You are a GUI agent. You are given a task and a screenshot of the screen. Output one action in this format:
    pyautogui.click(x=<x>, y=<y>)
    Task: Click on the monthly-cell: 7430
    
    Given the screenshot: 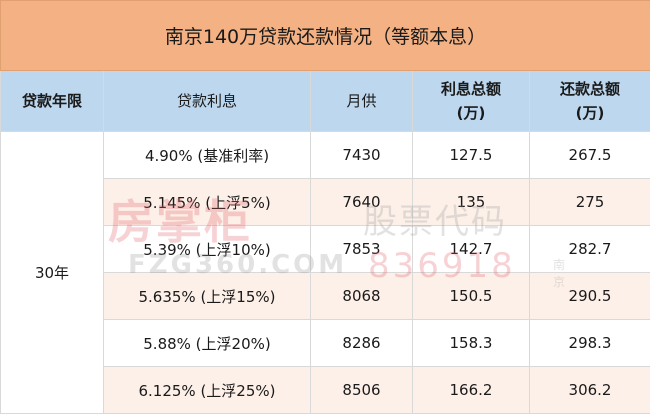 What is the action you would take?
    pyautogui.click(x=362, y=155)
    